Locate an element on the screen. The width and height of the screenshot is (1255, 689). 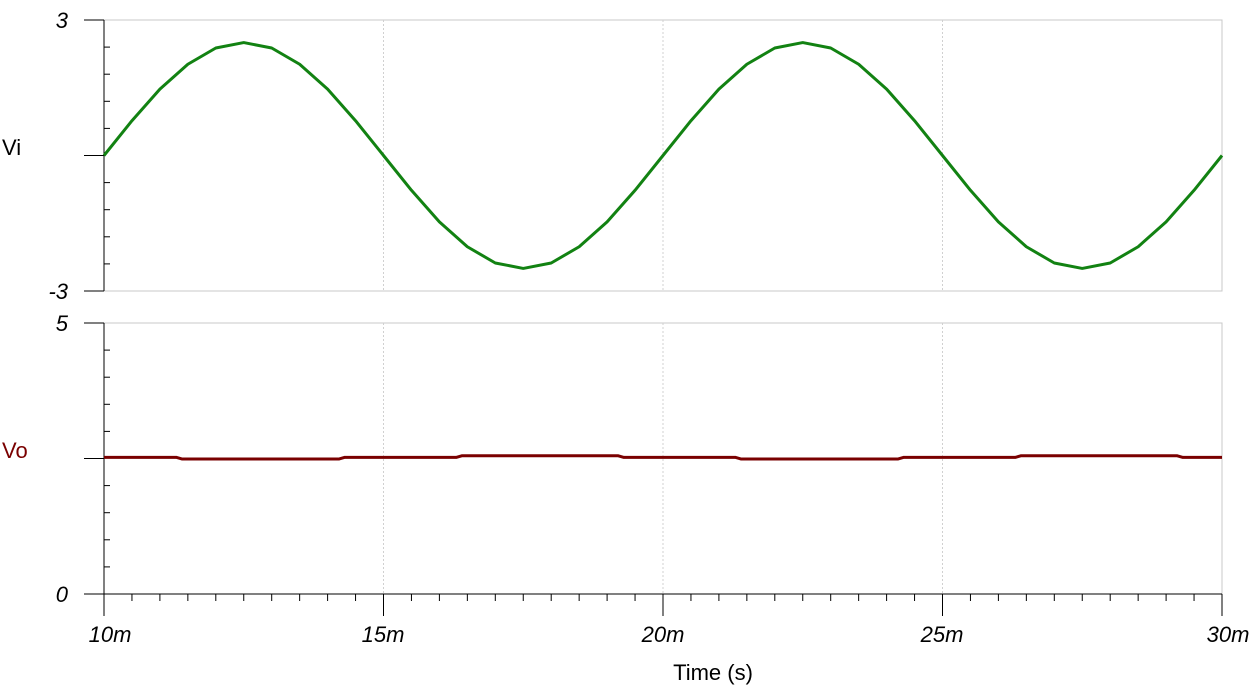
panel-1-ytick-top: 3 is located at coordinates (62, 20).